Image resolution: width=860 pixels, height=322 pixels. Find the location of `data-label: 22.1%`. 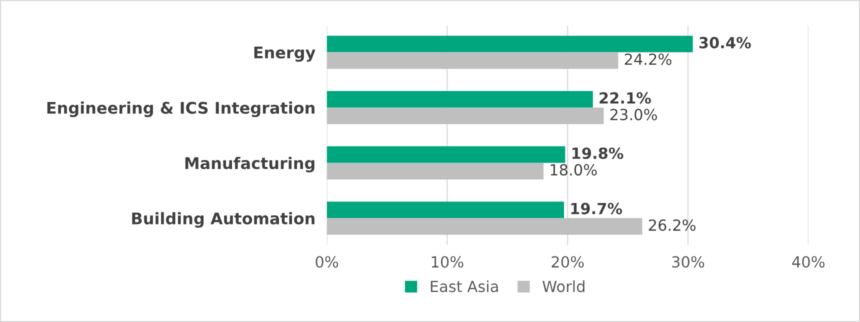

data-label: 22.1% is located at coordinates (625, 98).